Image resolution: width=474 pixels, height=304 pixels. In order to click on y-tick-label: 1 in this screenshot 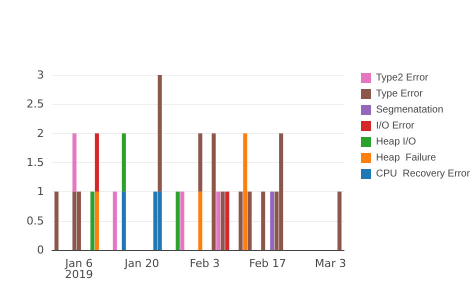, I will do `click(40, 191)`.